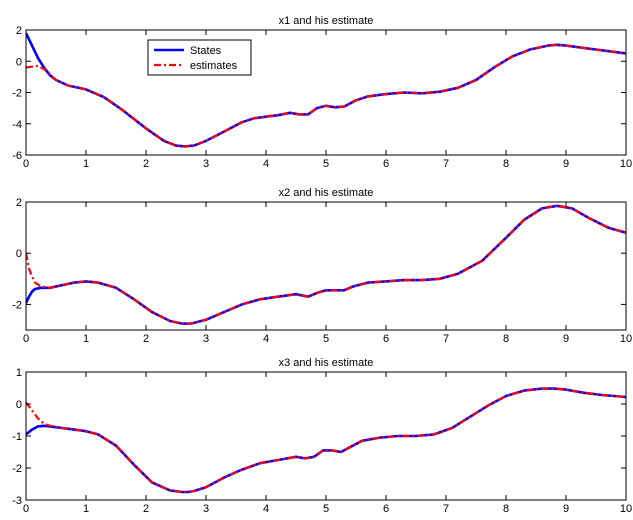 Image resolution: width=633 pixels, height=520 pixels. What do you see at coordinates (326, 363) in the screenshot?
I see `subplot-title: x3 and his estimate` at bounding box center [326, 363].